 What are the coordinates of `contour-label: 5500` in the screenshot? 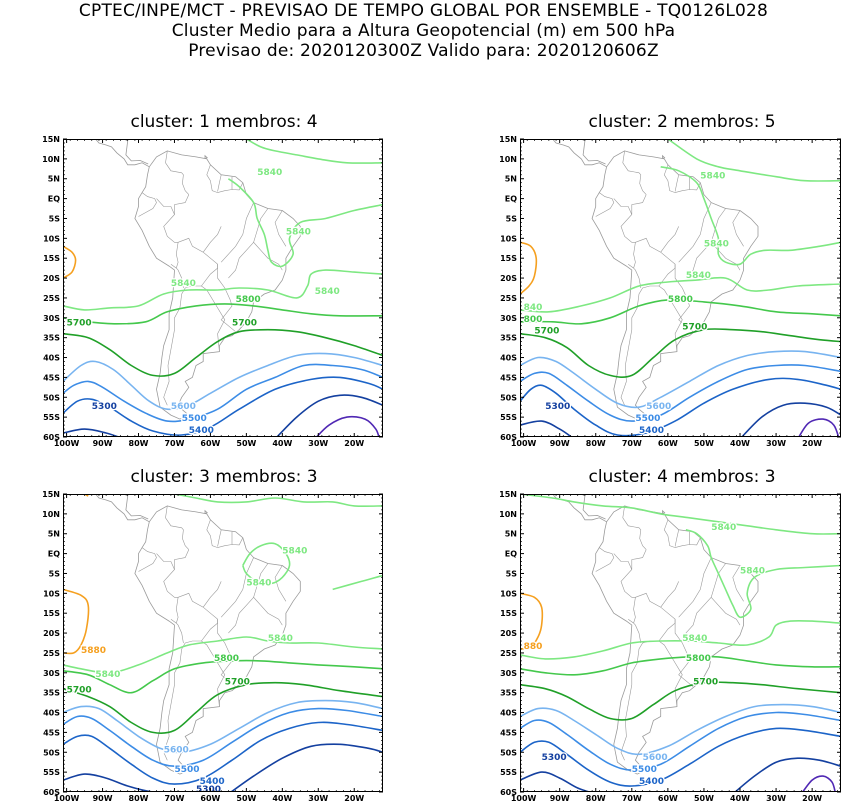 It's located at (194, 419).